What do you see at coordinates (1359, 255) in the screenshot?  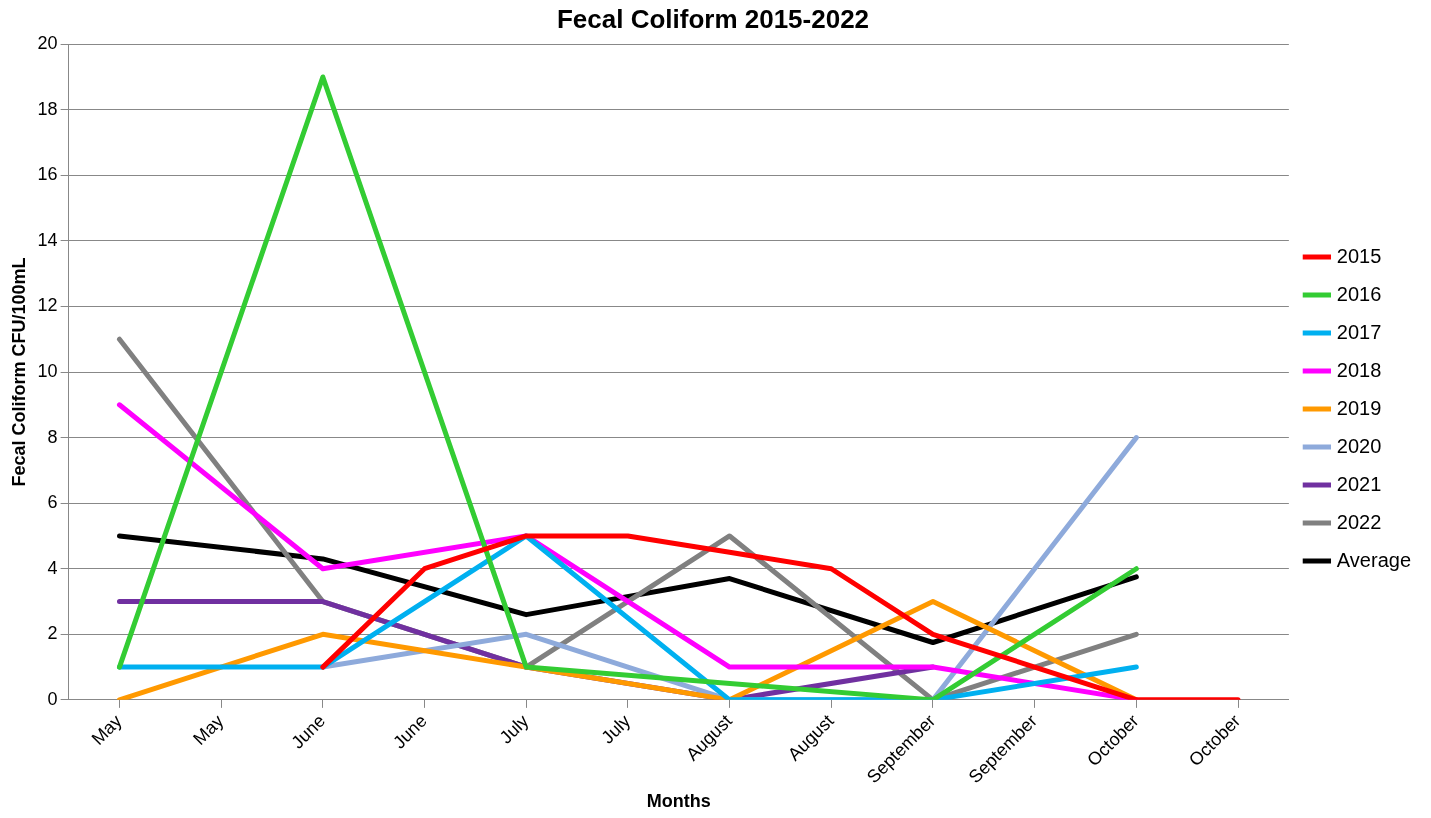 I see `legend-label: 2015` at bounding box center [1359, 255].